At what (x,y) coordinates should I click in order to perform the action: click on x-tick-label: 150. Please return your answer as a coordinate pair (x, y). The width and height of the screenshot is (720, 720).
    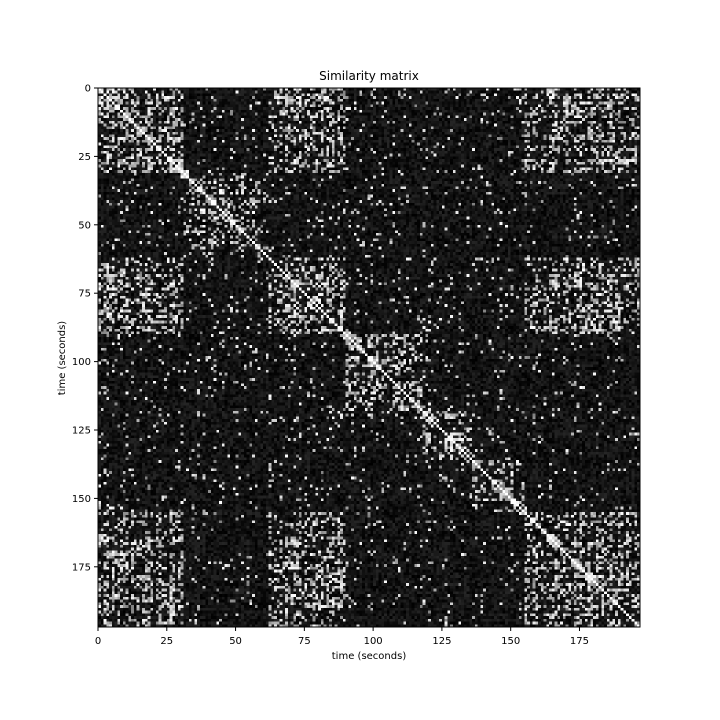
    Looking at the image, I should click on (510, 641).